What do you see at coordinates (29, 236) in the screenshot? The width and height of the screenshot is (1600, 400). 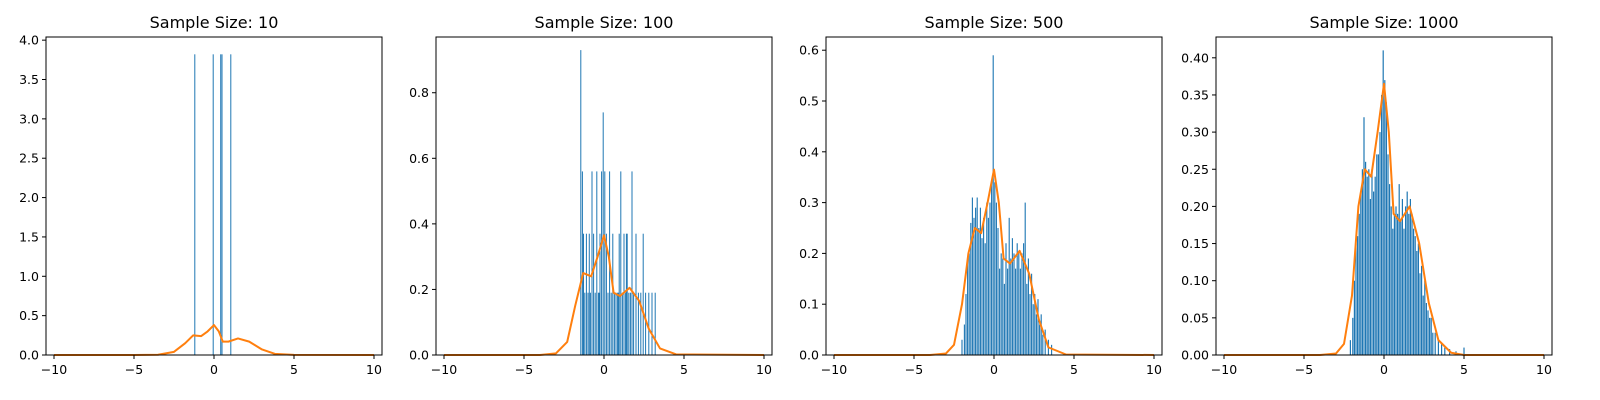 I see `y-tick-label: 1.5` at bounding box center [29, 236].